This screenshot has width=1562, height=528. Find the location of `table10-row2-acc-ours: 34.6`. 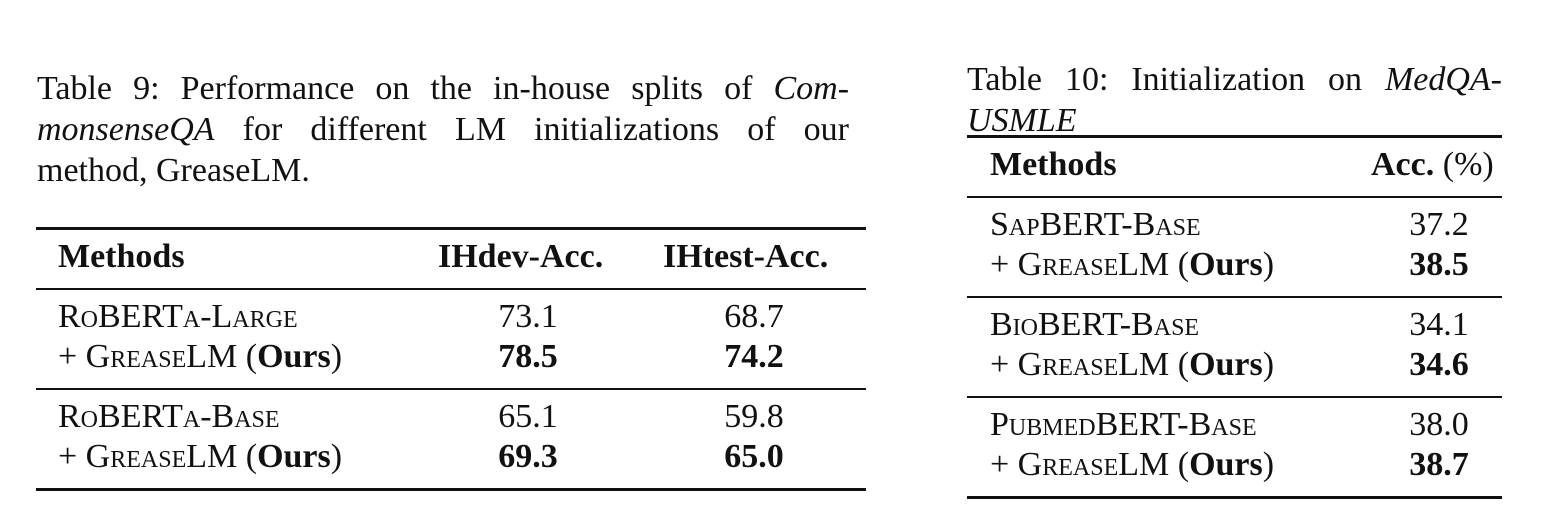

table10-row2-acc-ours: 34.6 is located at coordinates (1439, 364).